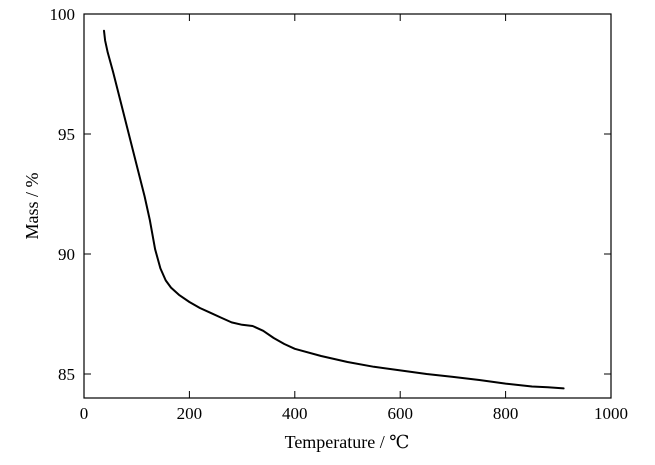 Image resolution: width=655 pixels, height=465 pixels. I want to click on y-tick-label: 85, so click(66, 374).